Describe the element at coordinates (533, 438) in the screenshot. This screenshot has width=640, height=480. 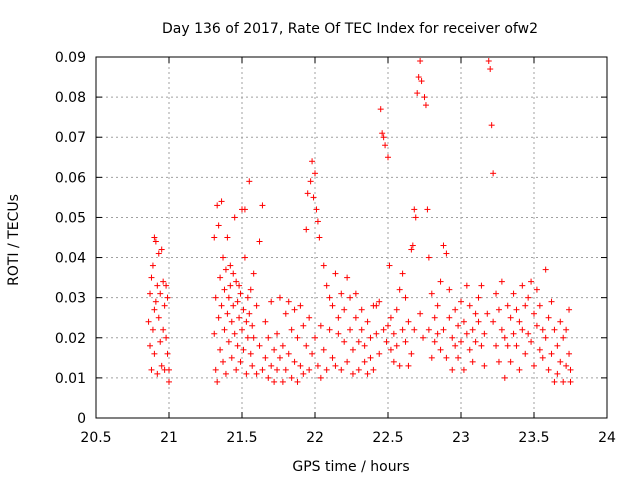
I see `x-tick-label: 23.5` at that location.